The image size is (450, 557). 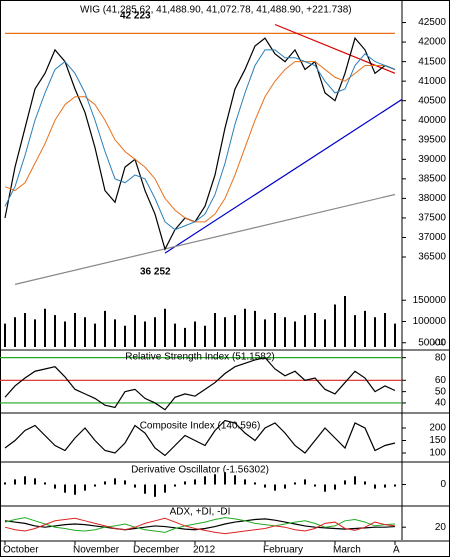 What do you see at coordinates (430, 321) in the screenshot?
I see `y-tick-label: 100000` at bounding box center [430, 321].